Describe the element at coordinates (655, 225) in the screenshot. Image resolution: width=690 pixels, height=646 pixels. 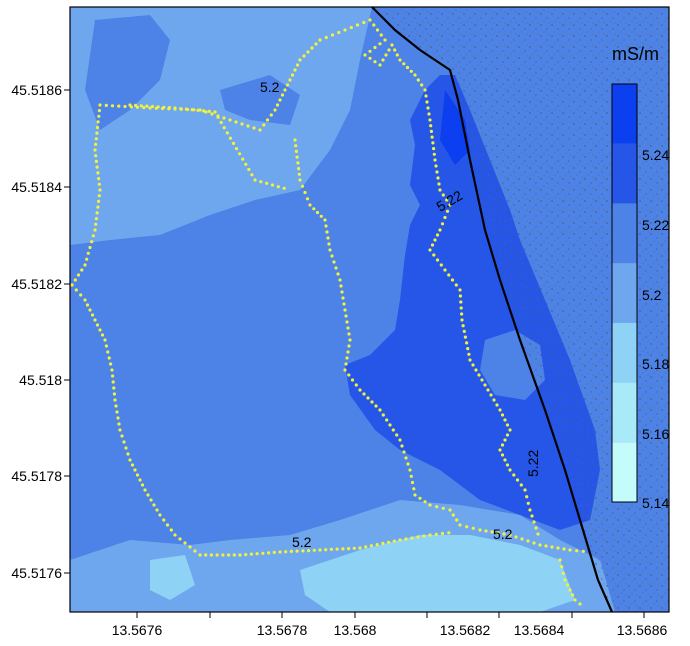
I see `legend-level-label: 5.22` at that location.